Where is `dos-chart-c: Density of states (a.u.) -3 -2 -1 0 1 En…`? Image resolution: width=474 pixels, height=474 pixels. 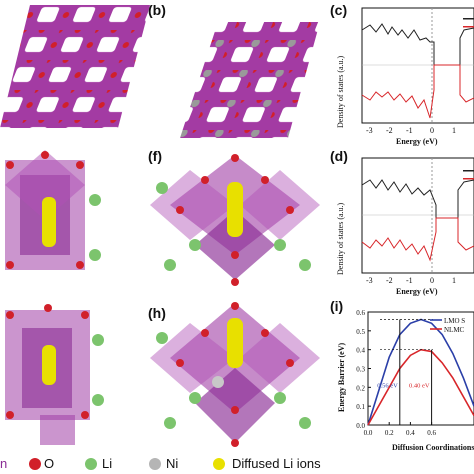
dos-chart-c: Density of states (a.u.) -3 -2 -1 0 1 En… is located at coordinates (405, 76).